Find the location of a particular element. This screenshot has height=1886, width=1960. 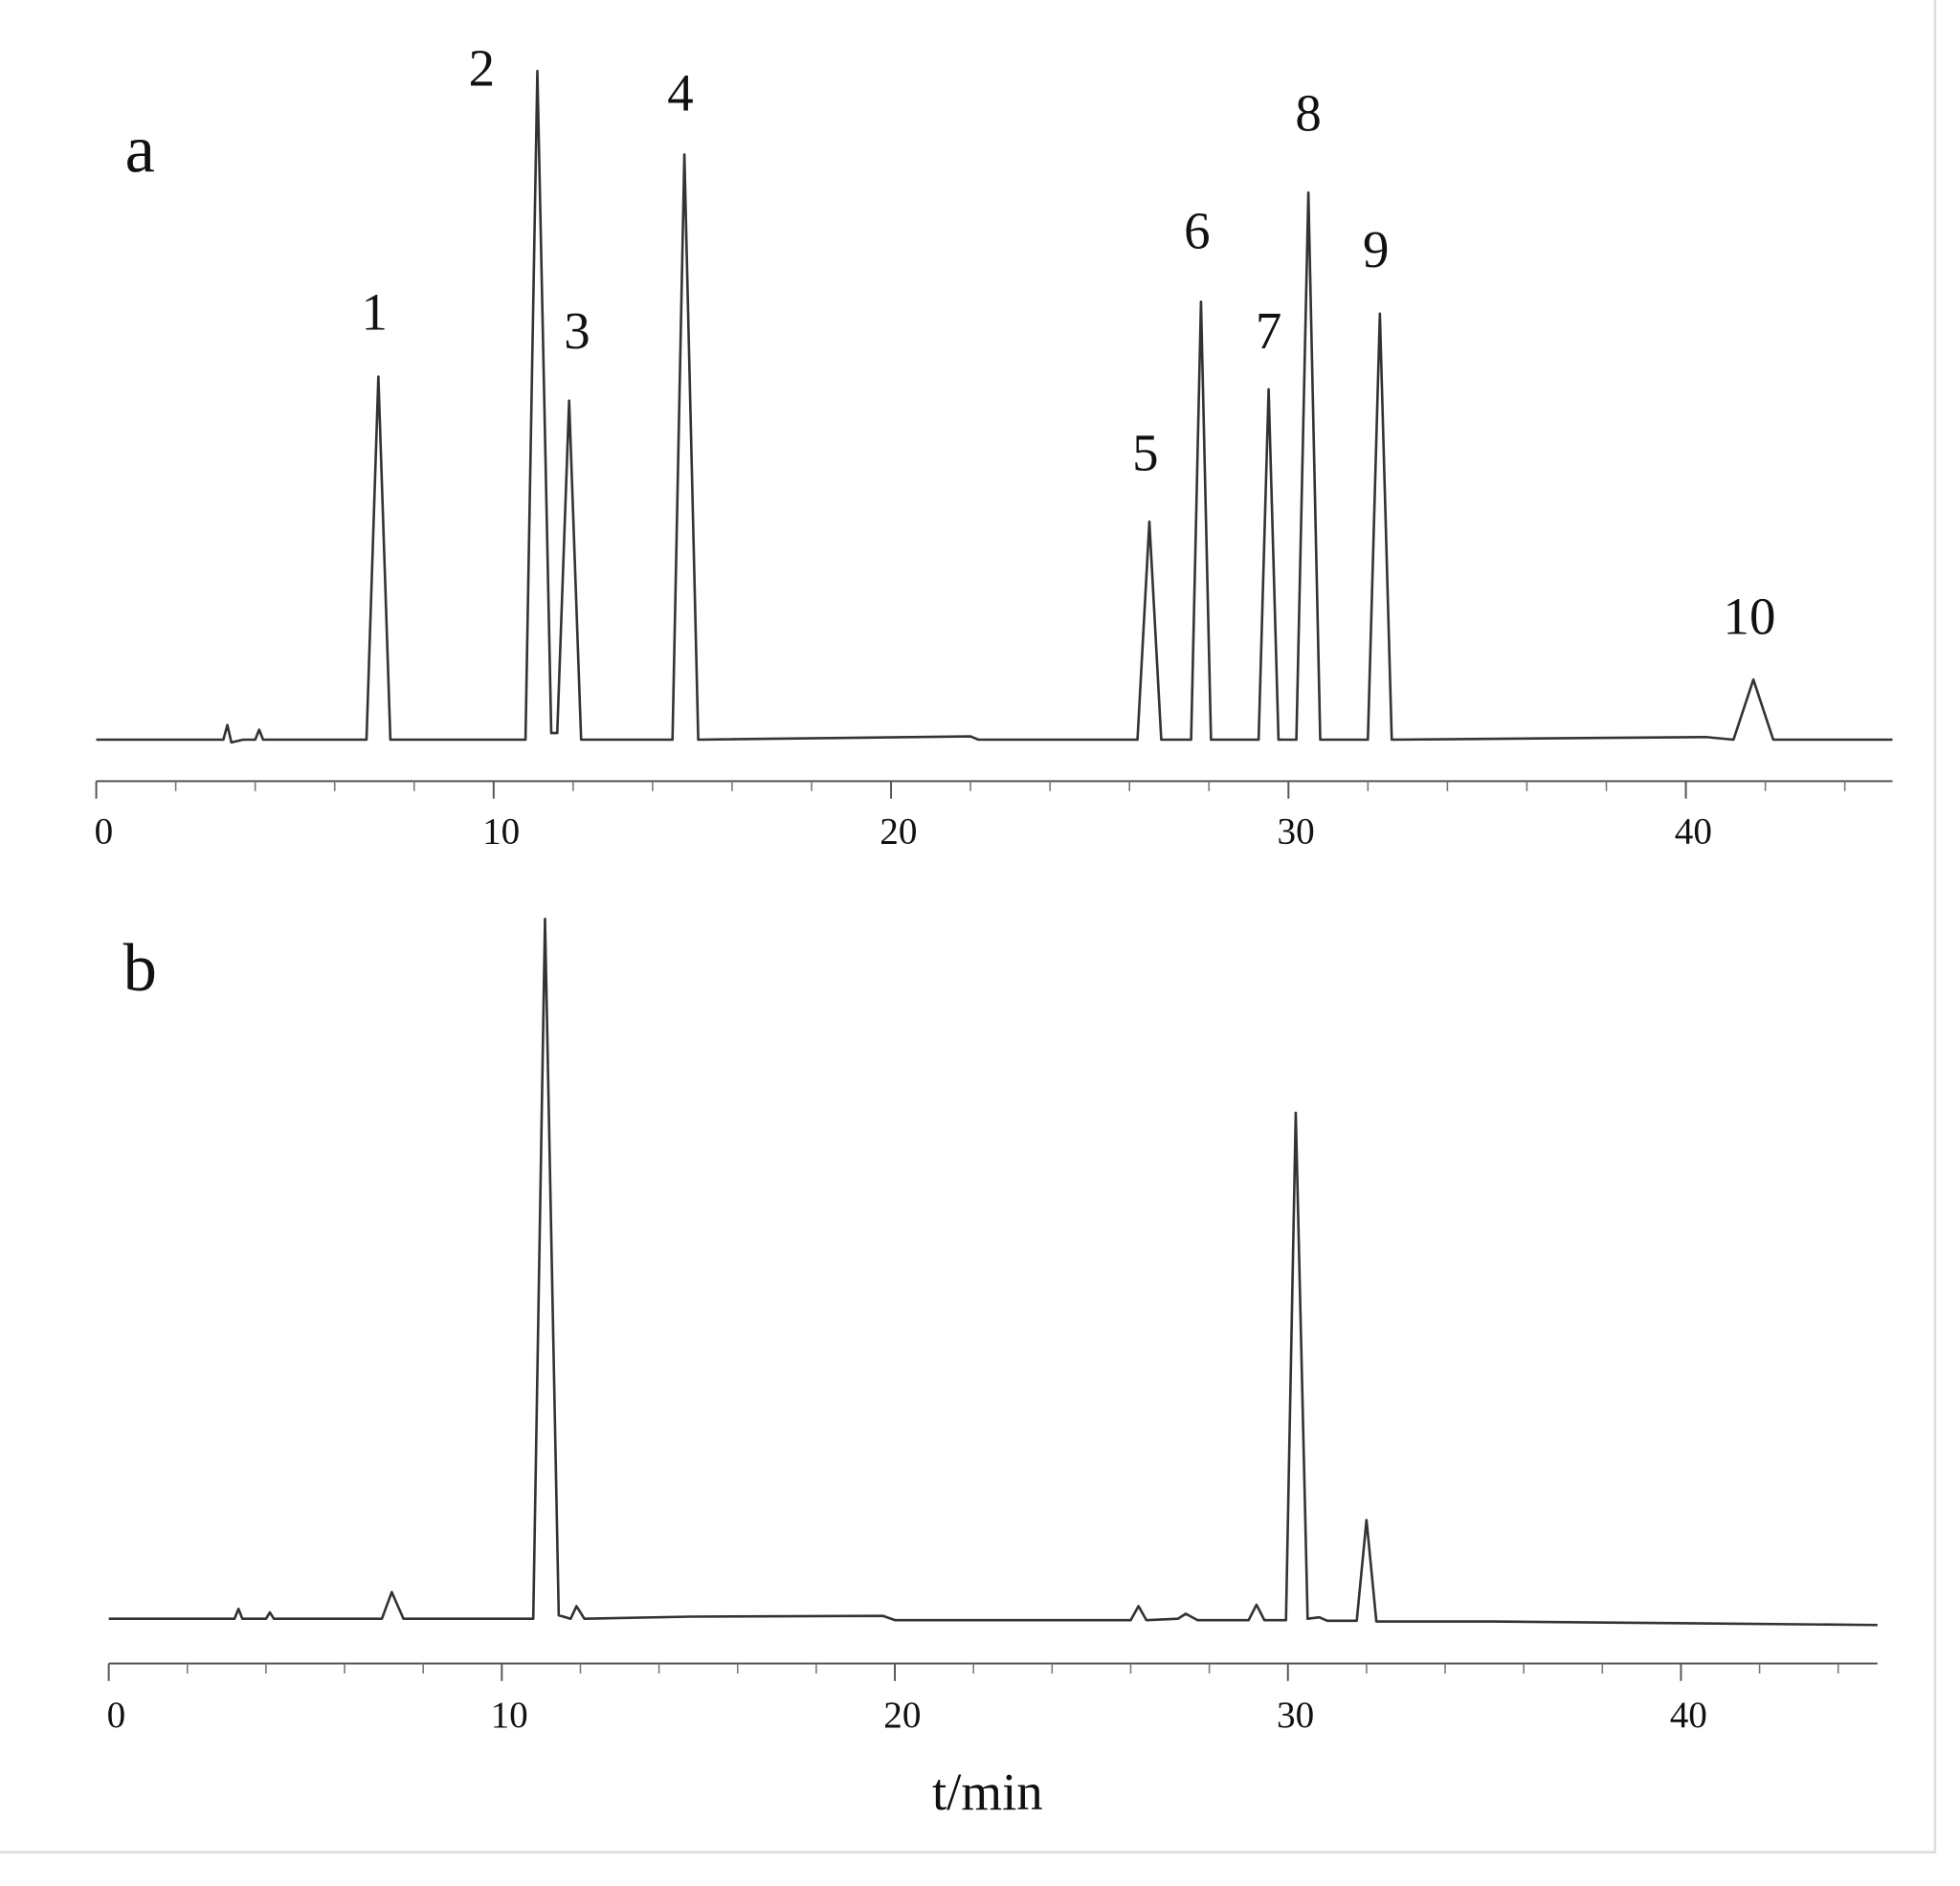

peak-label: 10 is located at coordinates (1750, 617).